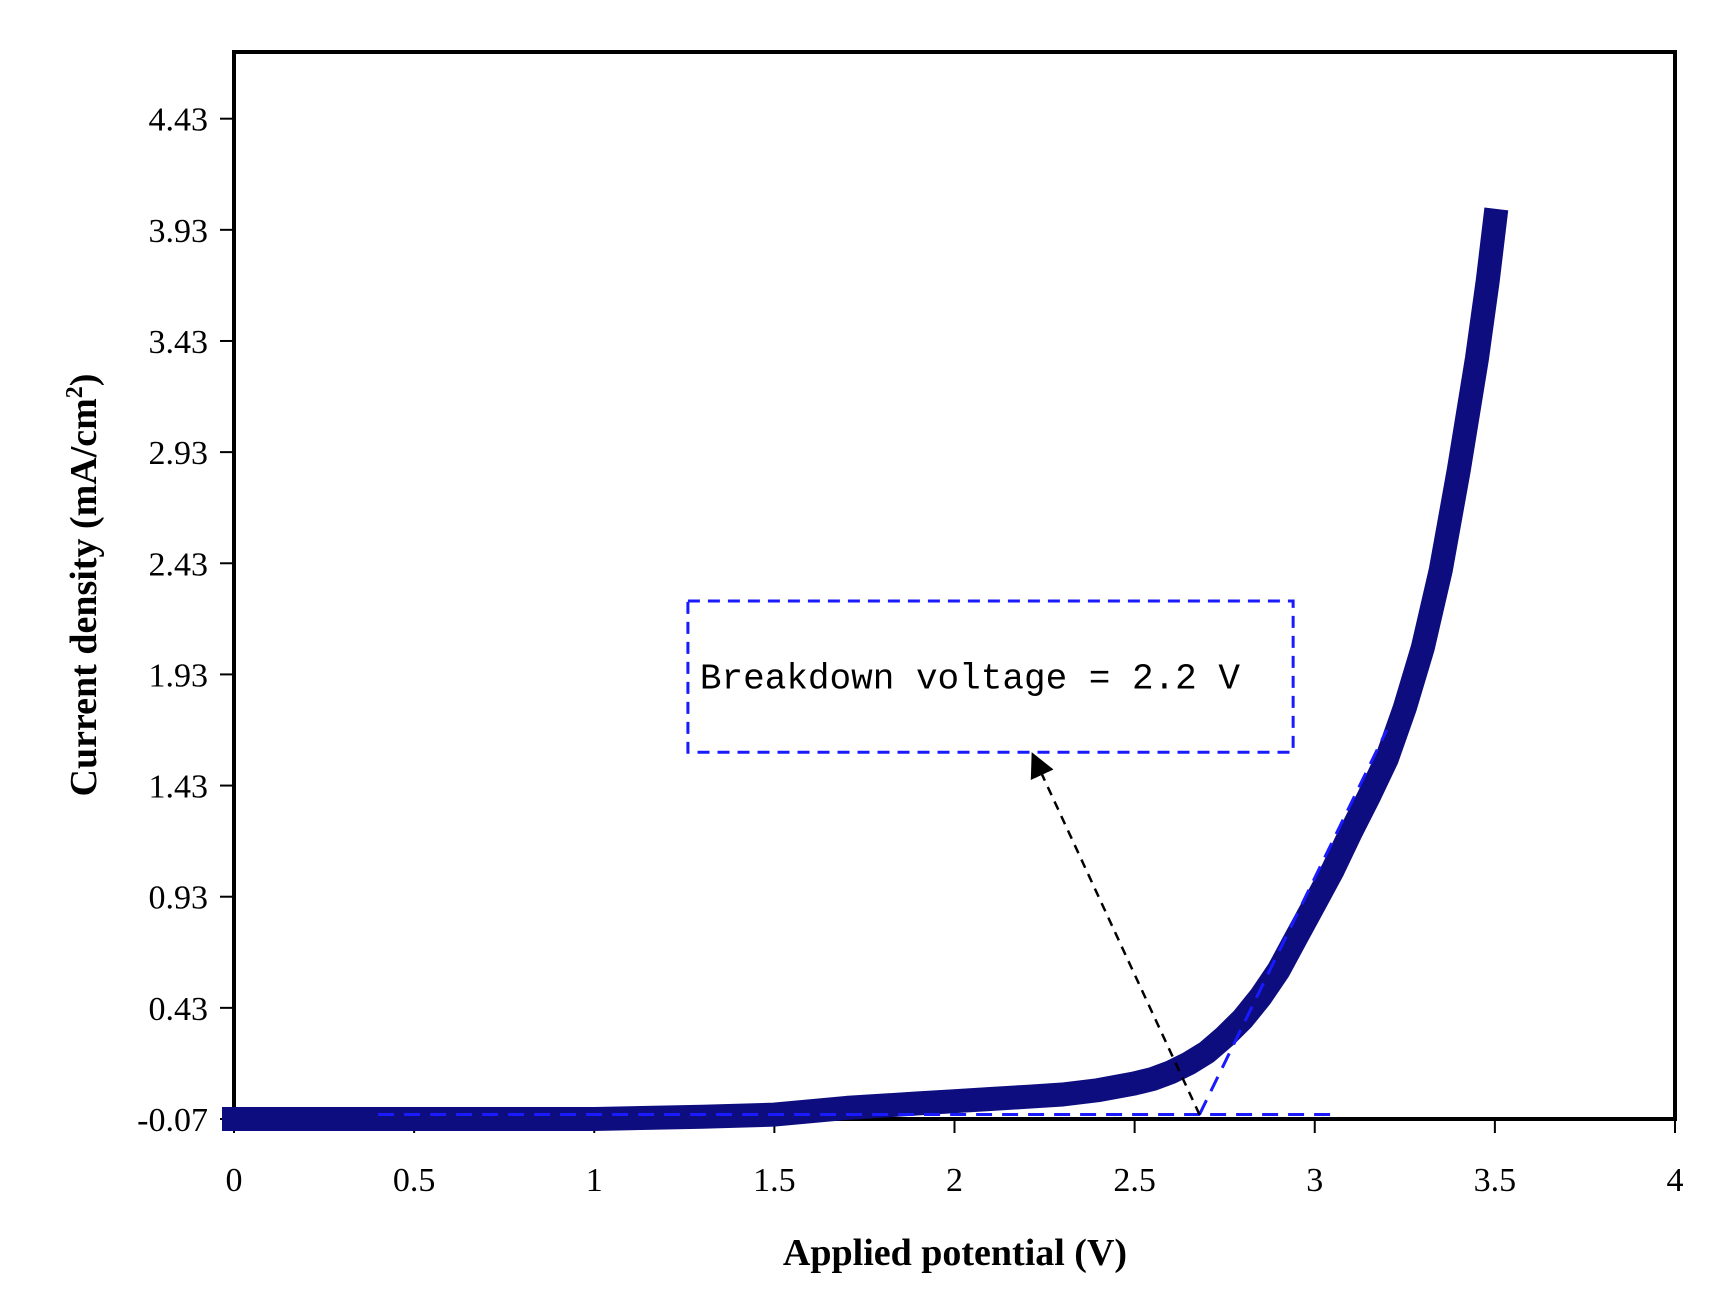  What do you see at coordinates (594, 1180) in the screenshot?
I see `x-tick-label: 1` at bounding box center [594, 1180].